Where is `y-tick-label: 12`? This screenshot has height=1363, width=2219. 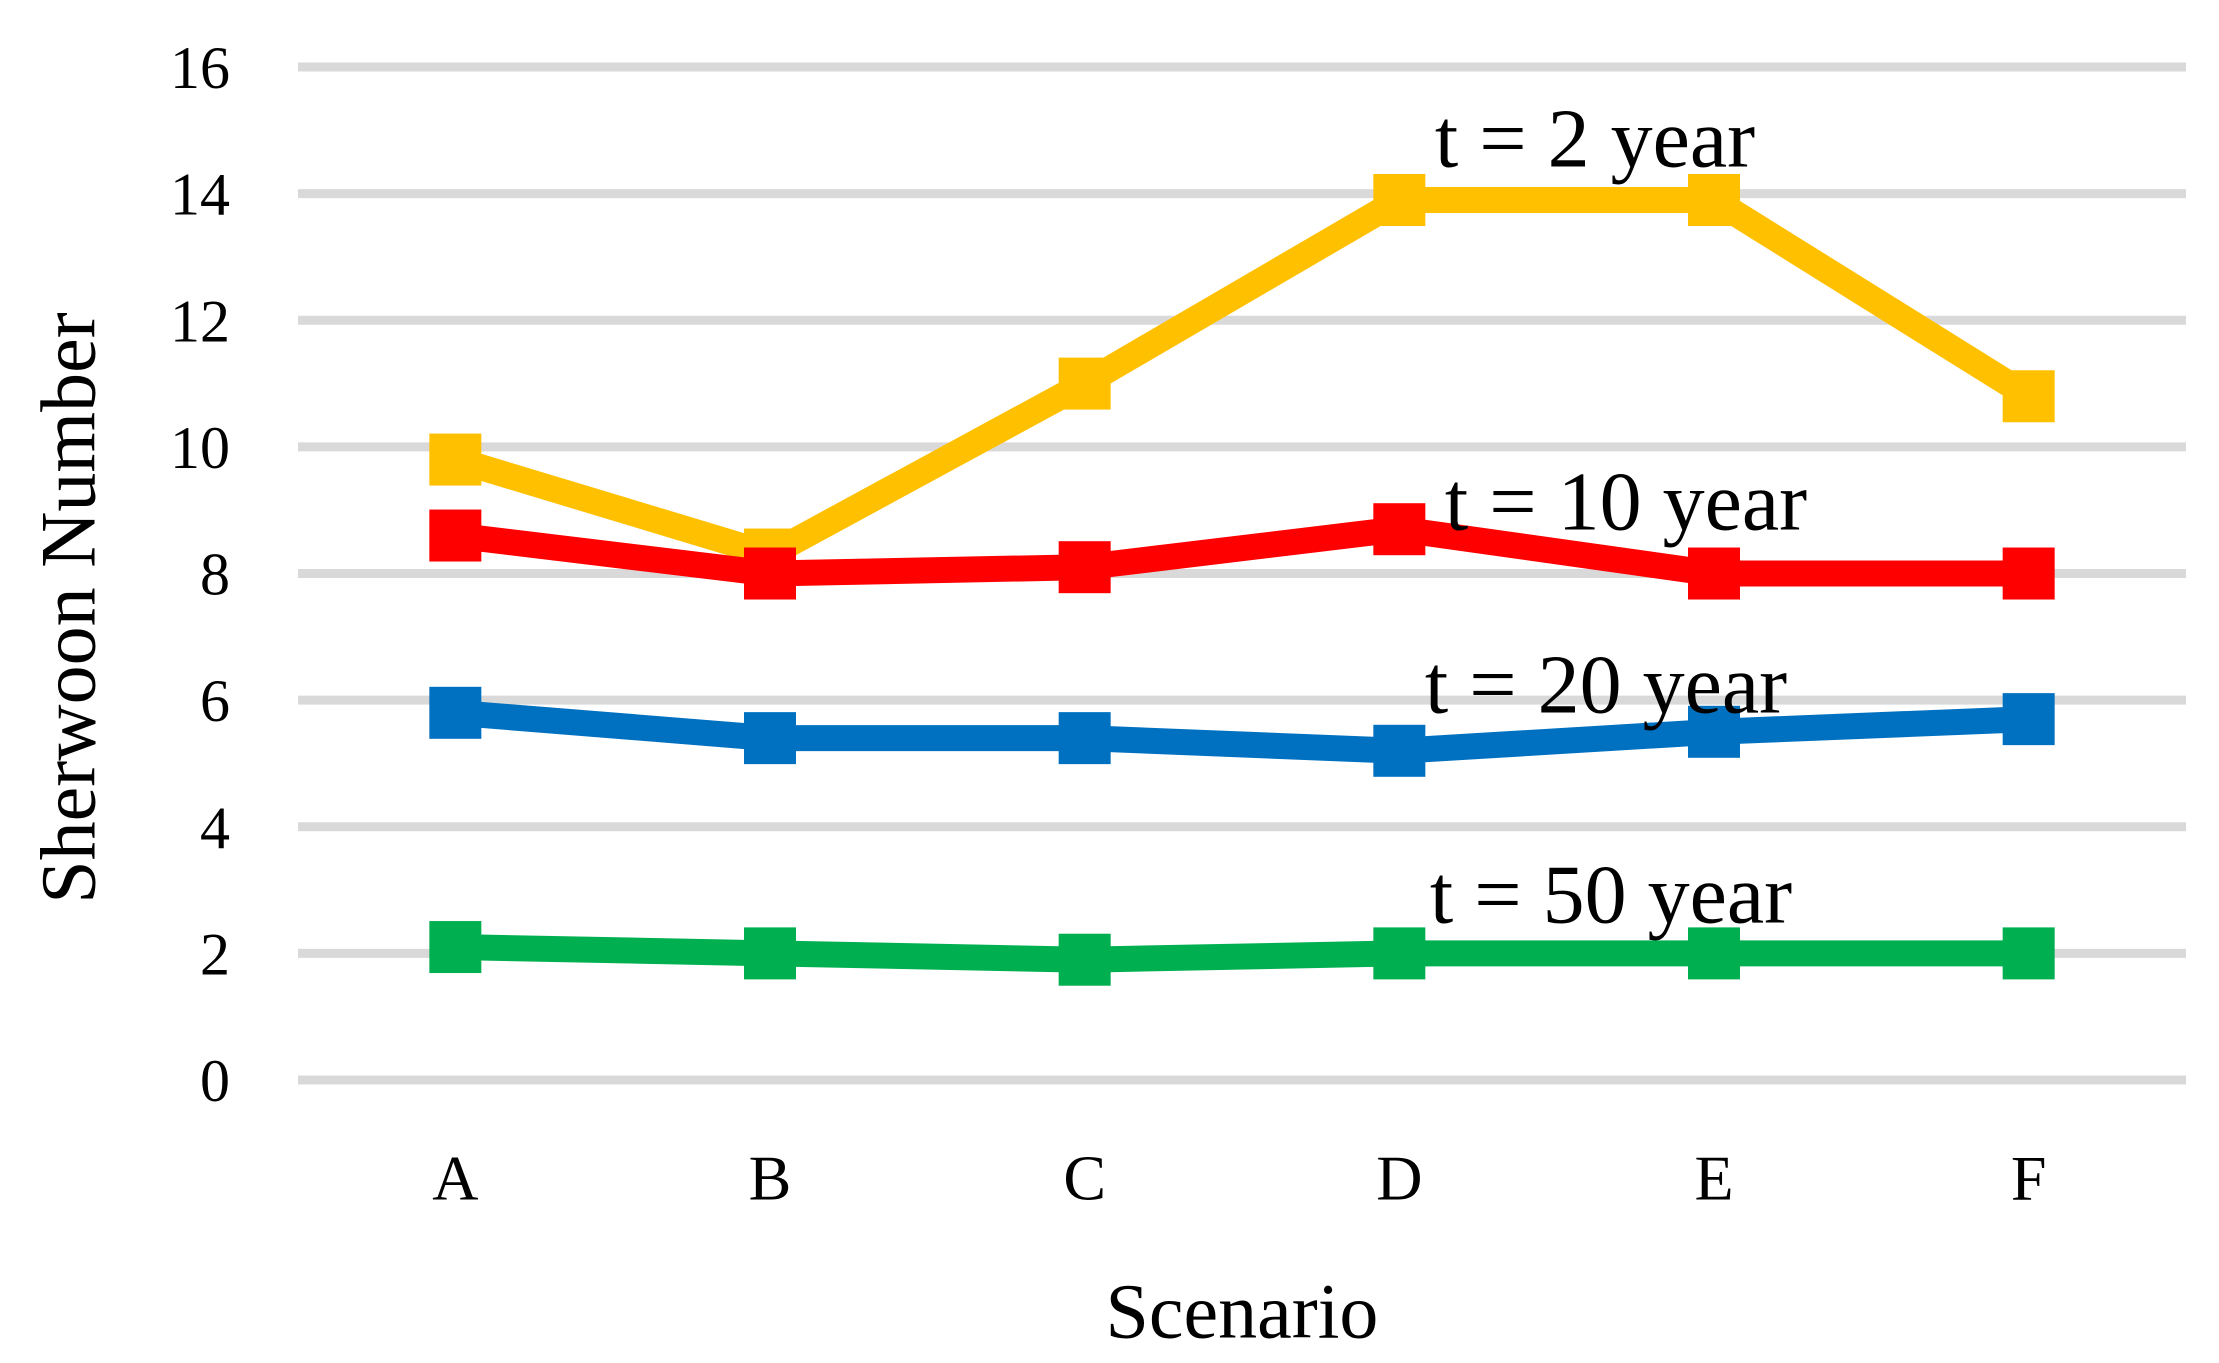 y-tick-label: 12 is located at coordinates (200, 321).